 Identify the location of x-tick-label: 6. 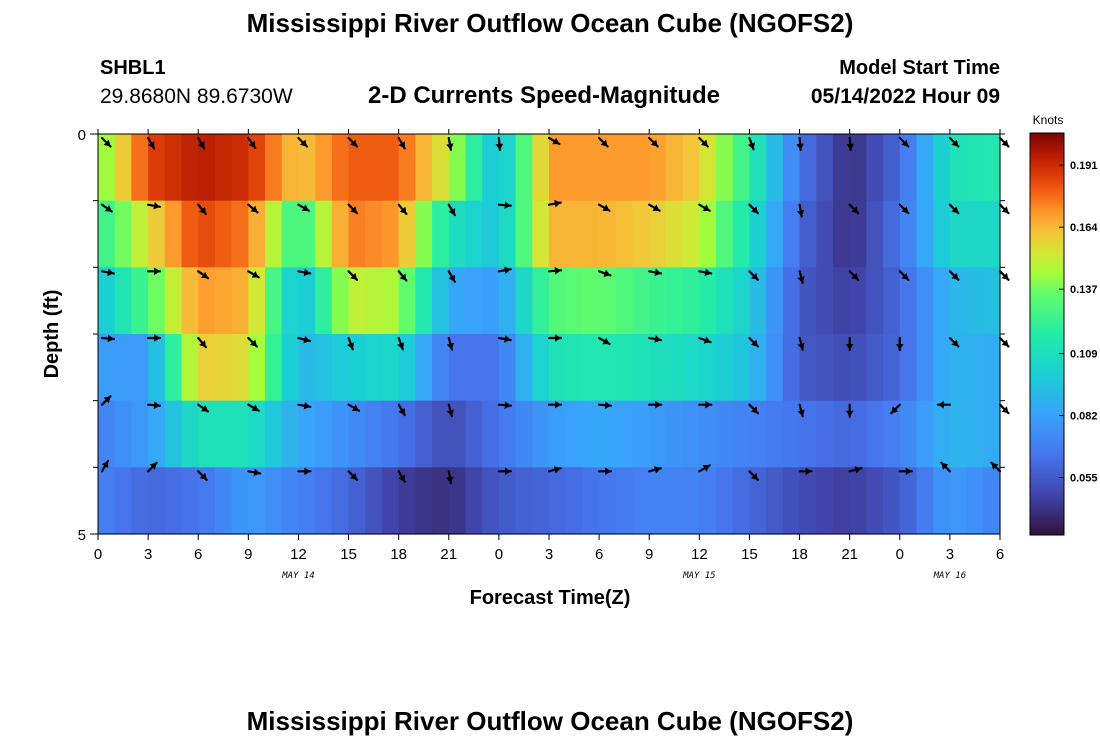
(198, 554).